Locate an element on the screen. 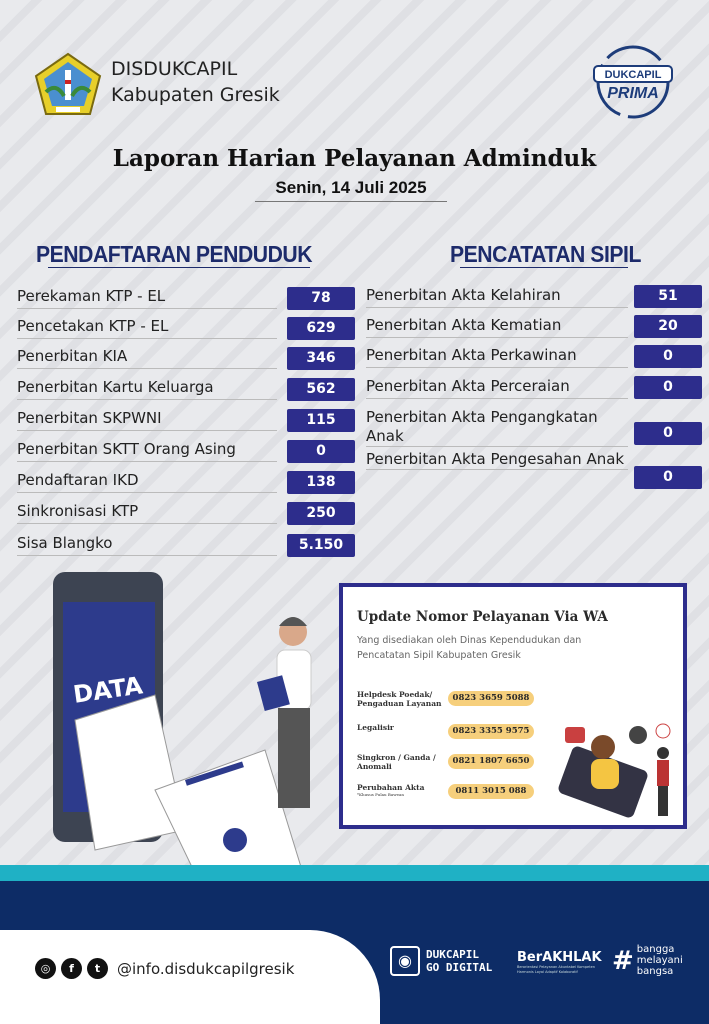 The image size is (709, 1024). contact-label: Singkron / Ganda / Anomali is located at coordinates (404, 762).